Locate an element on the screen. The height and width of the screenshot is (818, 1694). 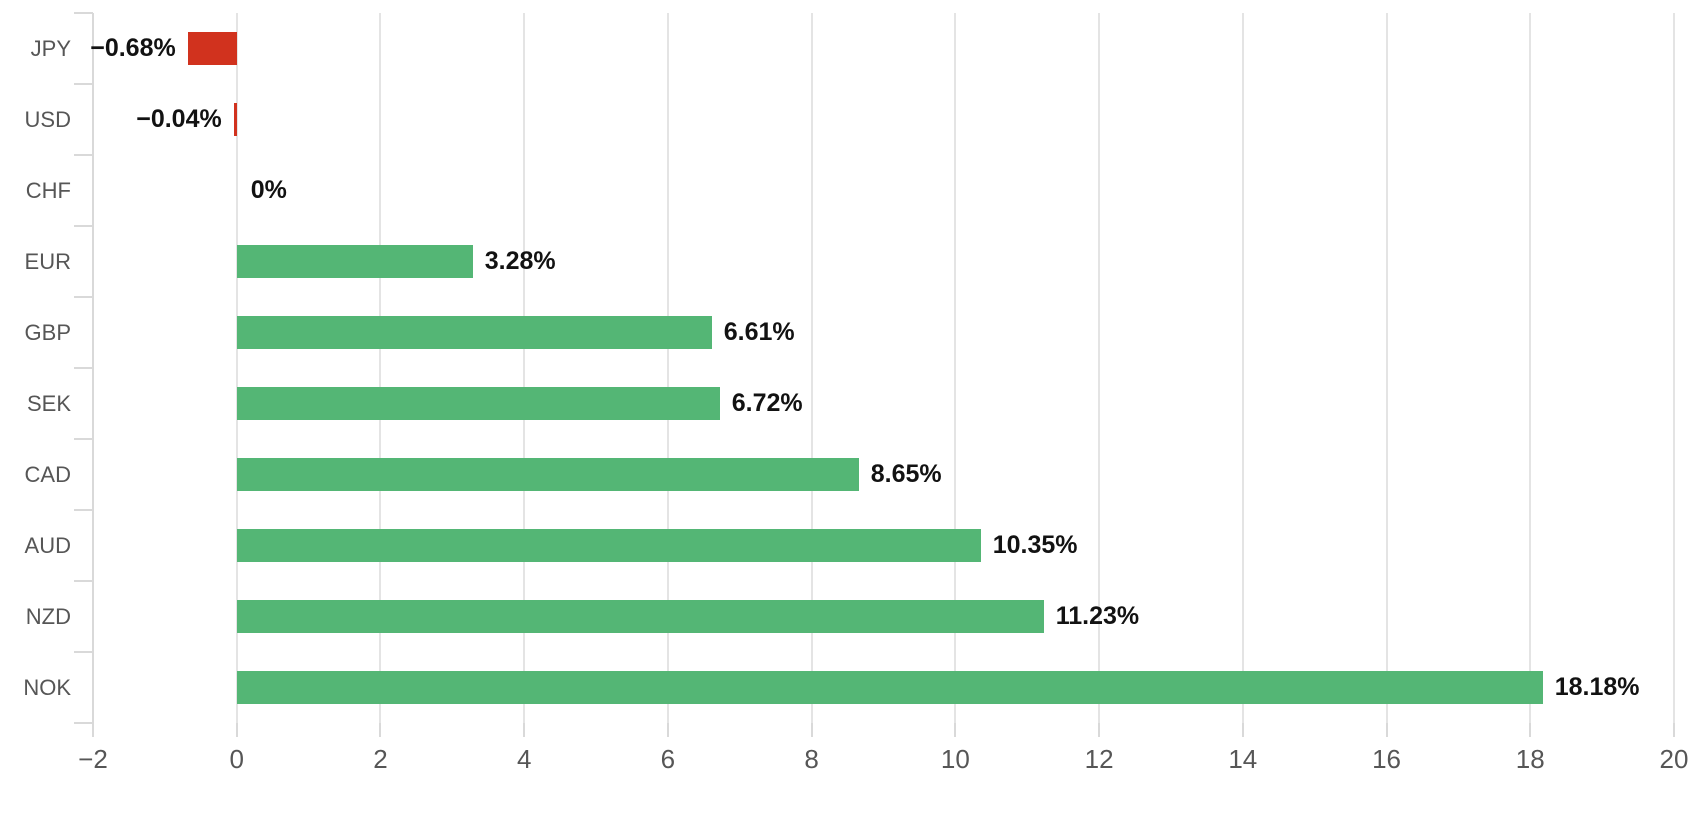
x-tick-label-12: 12 is located at coordinates (1099, 759).